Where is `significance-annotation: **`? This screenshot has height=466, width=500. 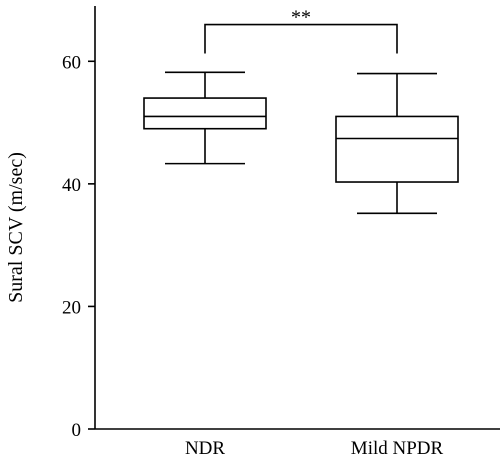 significance-annotation: ** is located at coordinates (301, 30).